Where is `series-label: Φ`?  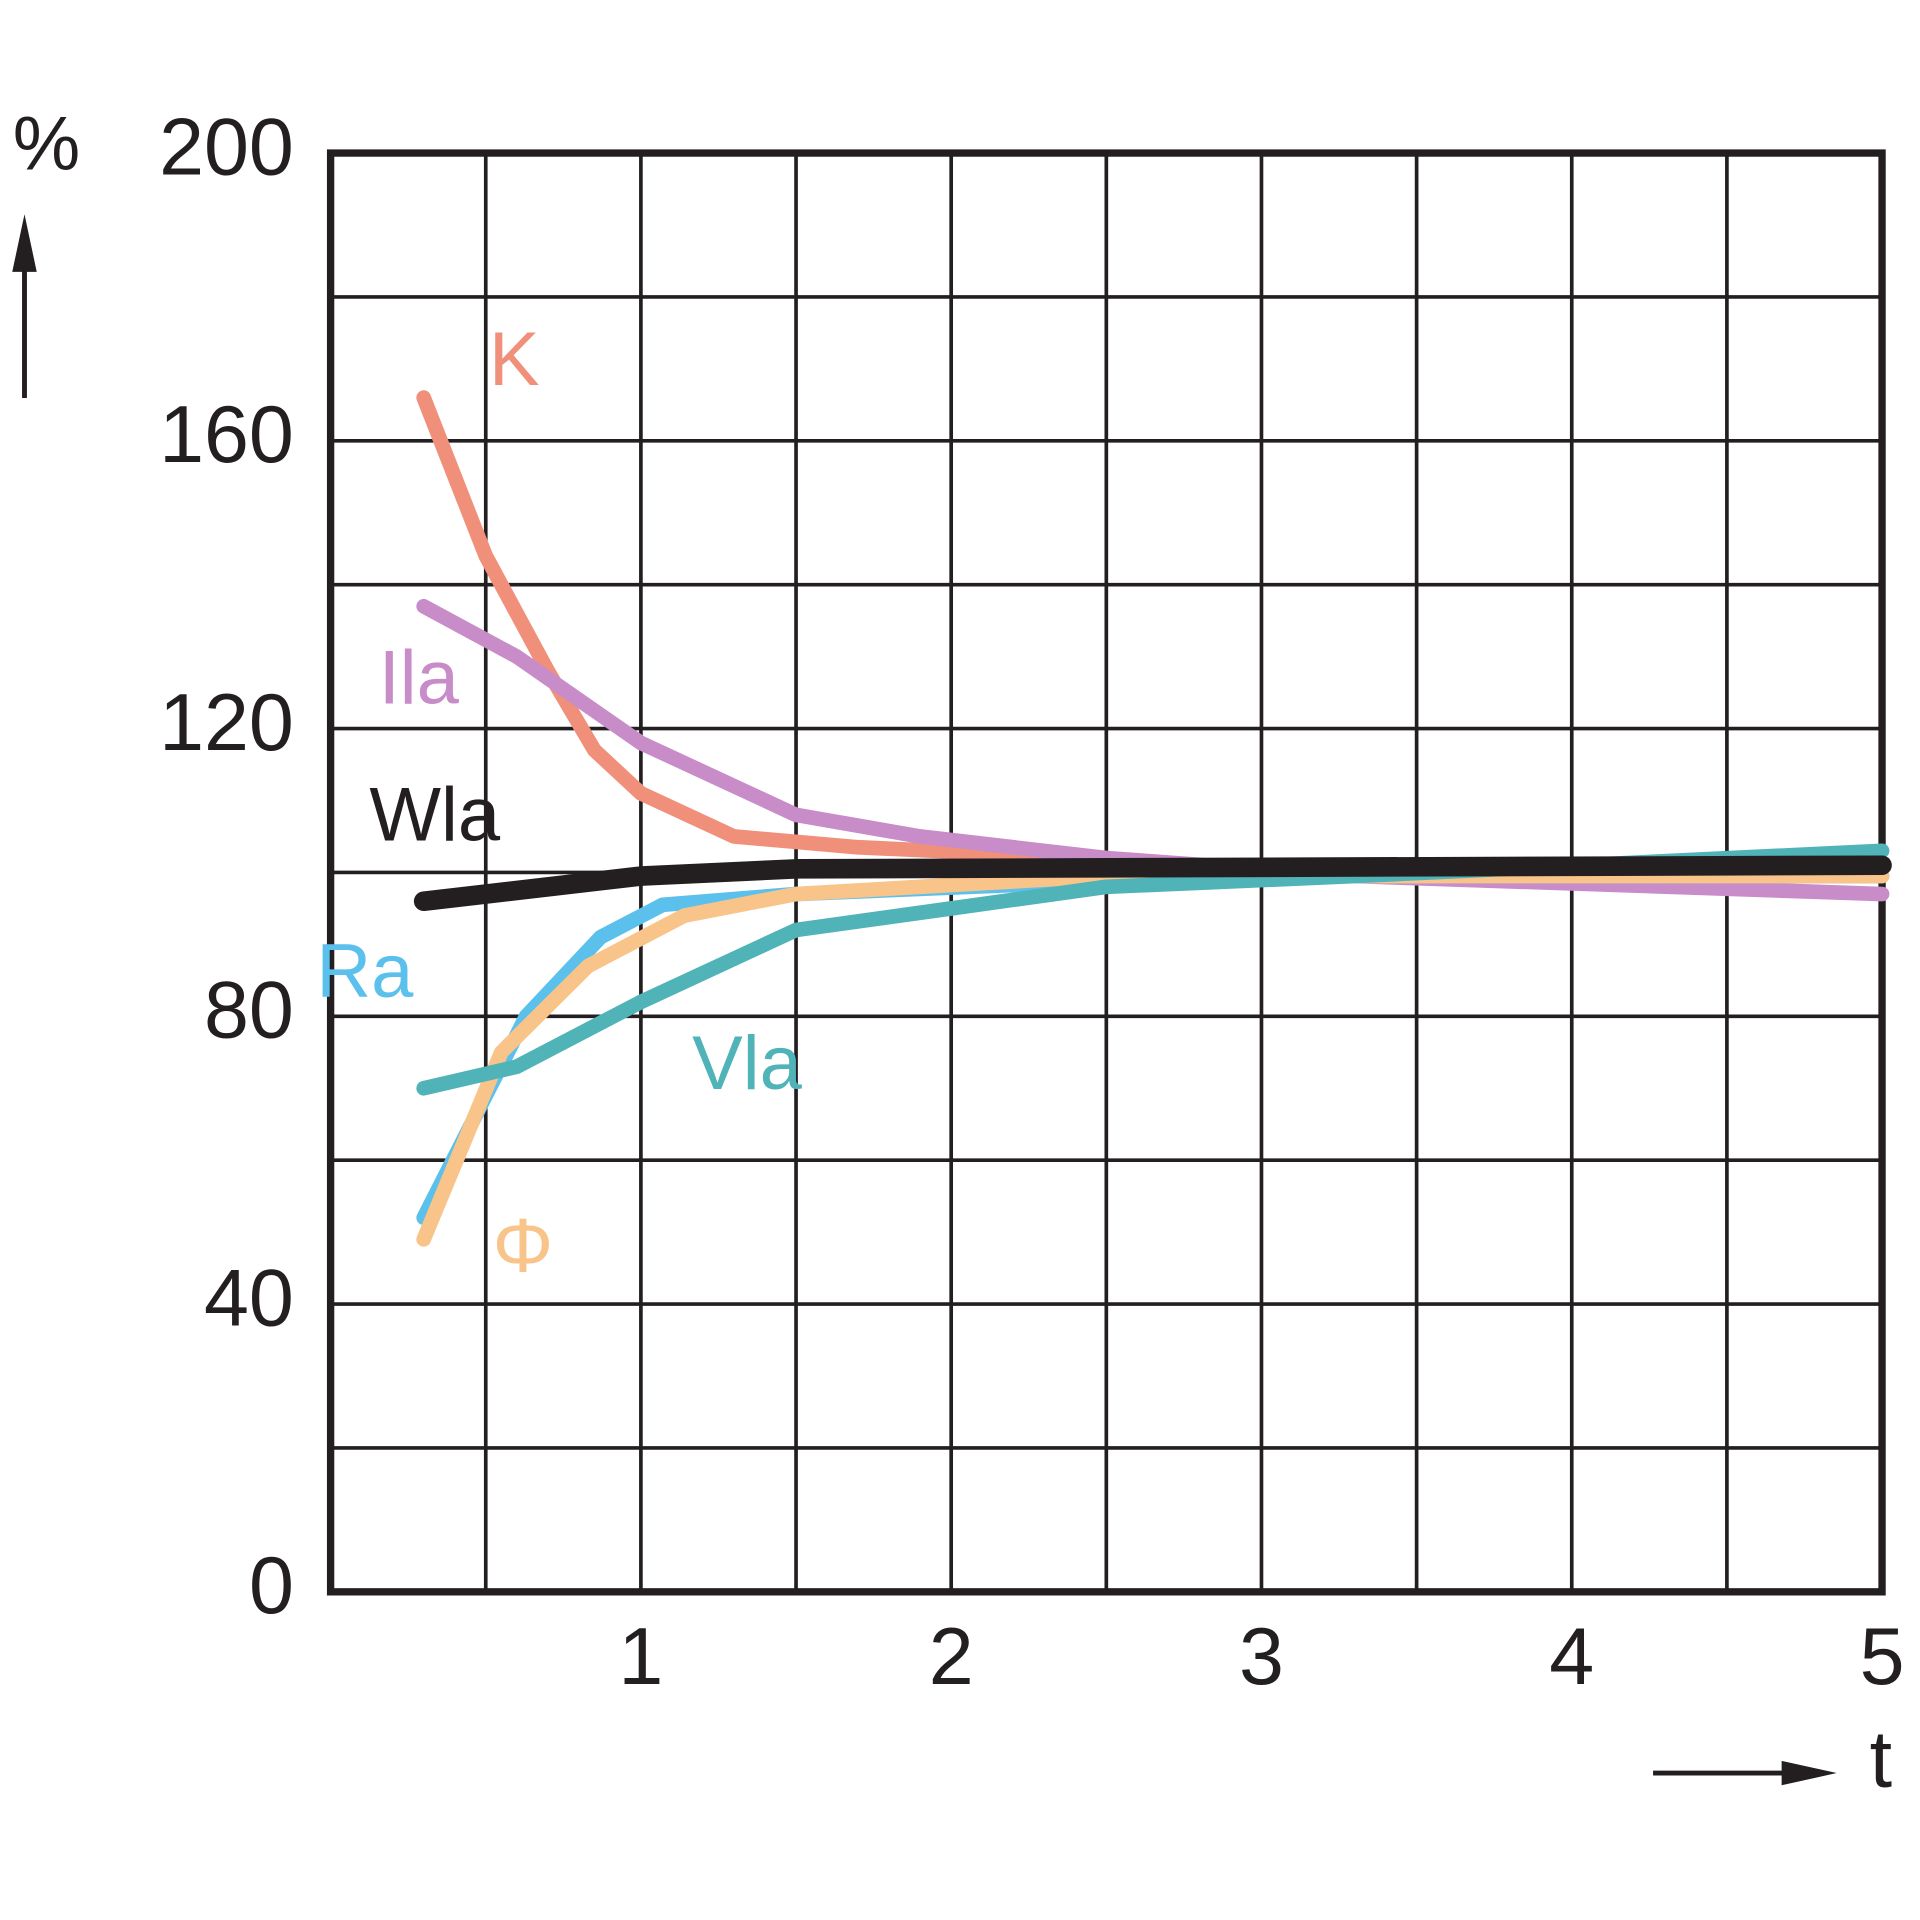 series-label: Φ is located at coordinates (523, 1245).